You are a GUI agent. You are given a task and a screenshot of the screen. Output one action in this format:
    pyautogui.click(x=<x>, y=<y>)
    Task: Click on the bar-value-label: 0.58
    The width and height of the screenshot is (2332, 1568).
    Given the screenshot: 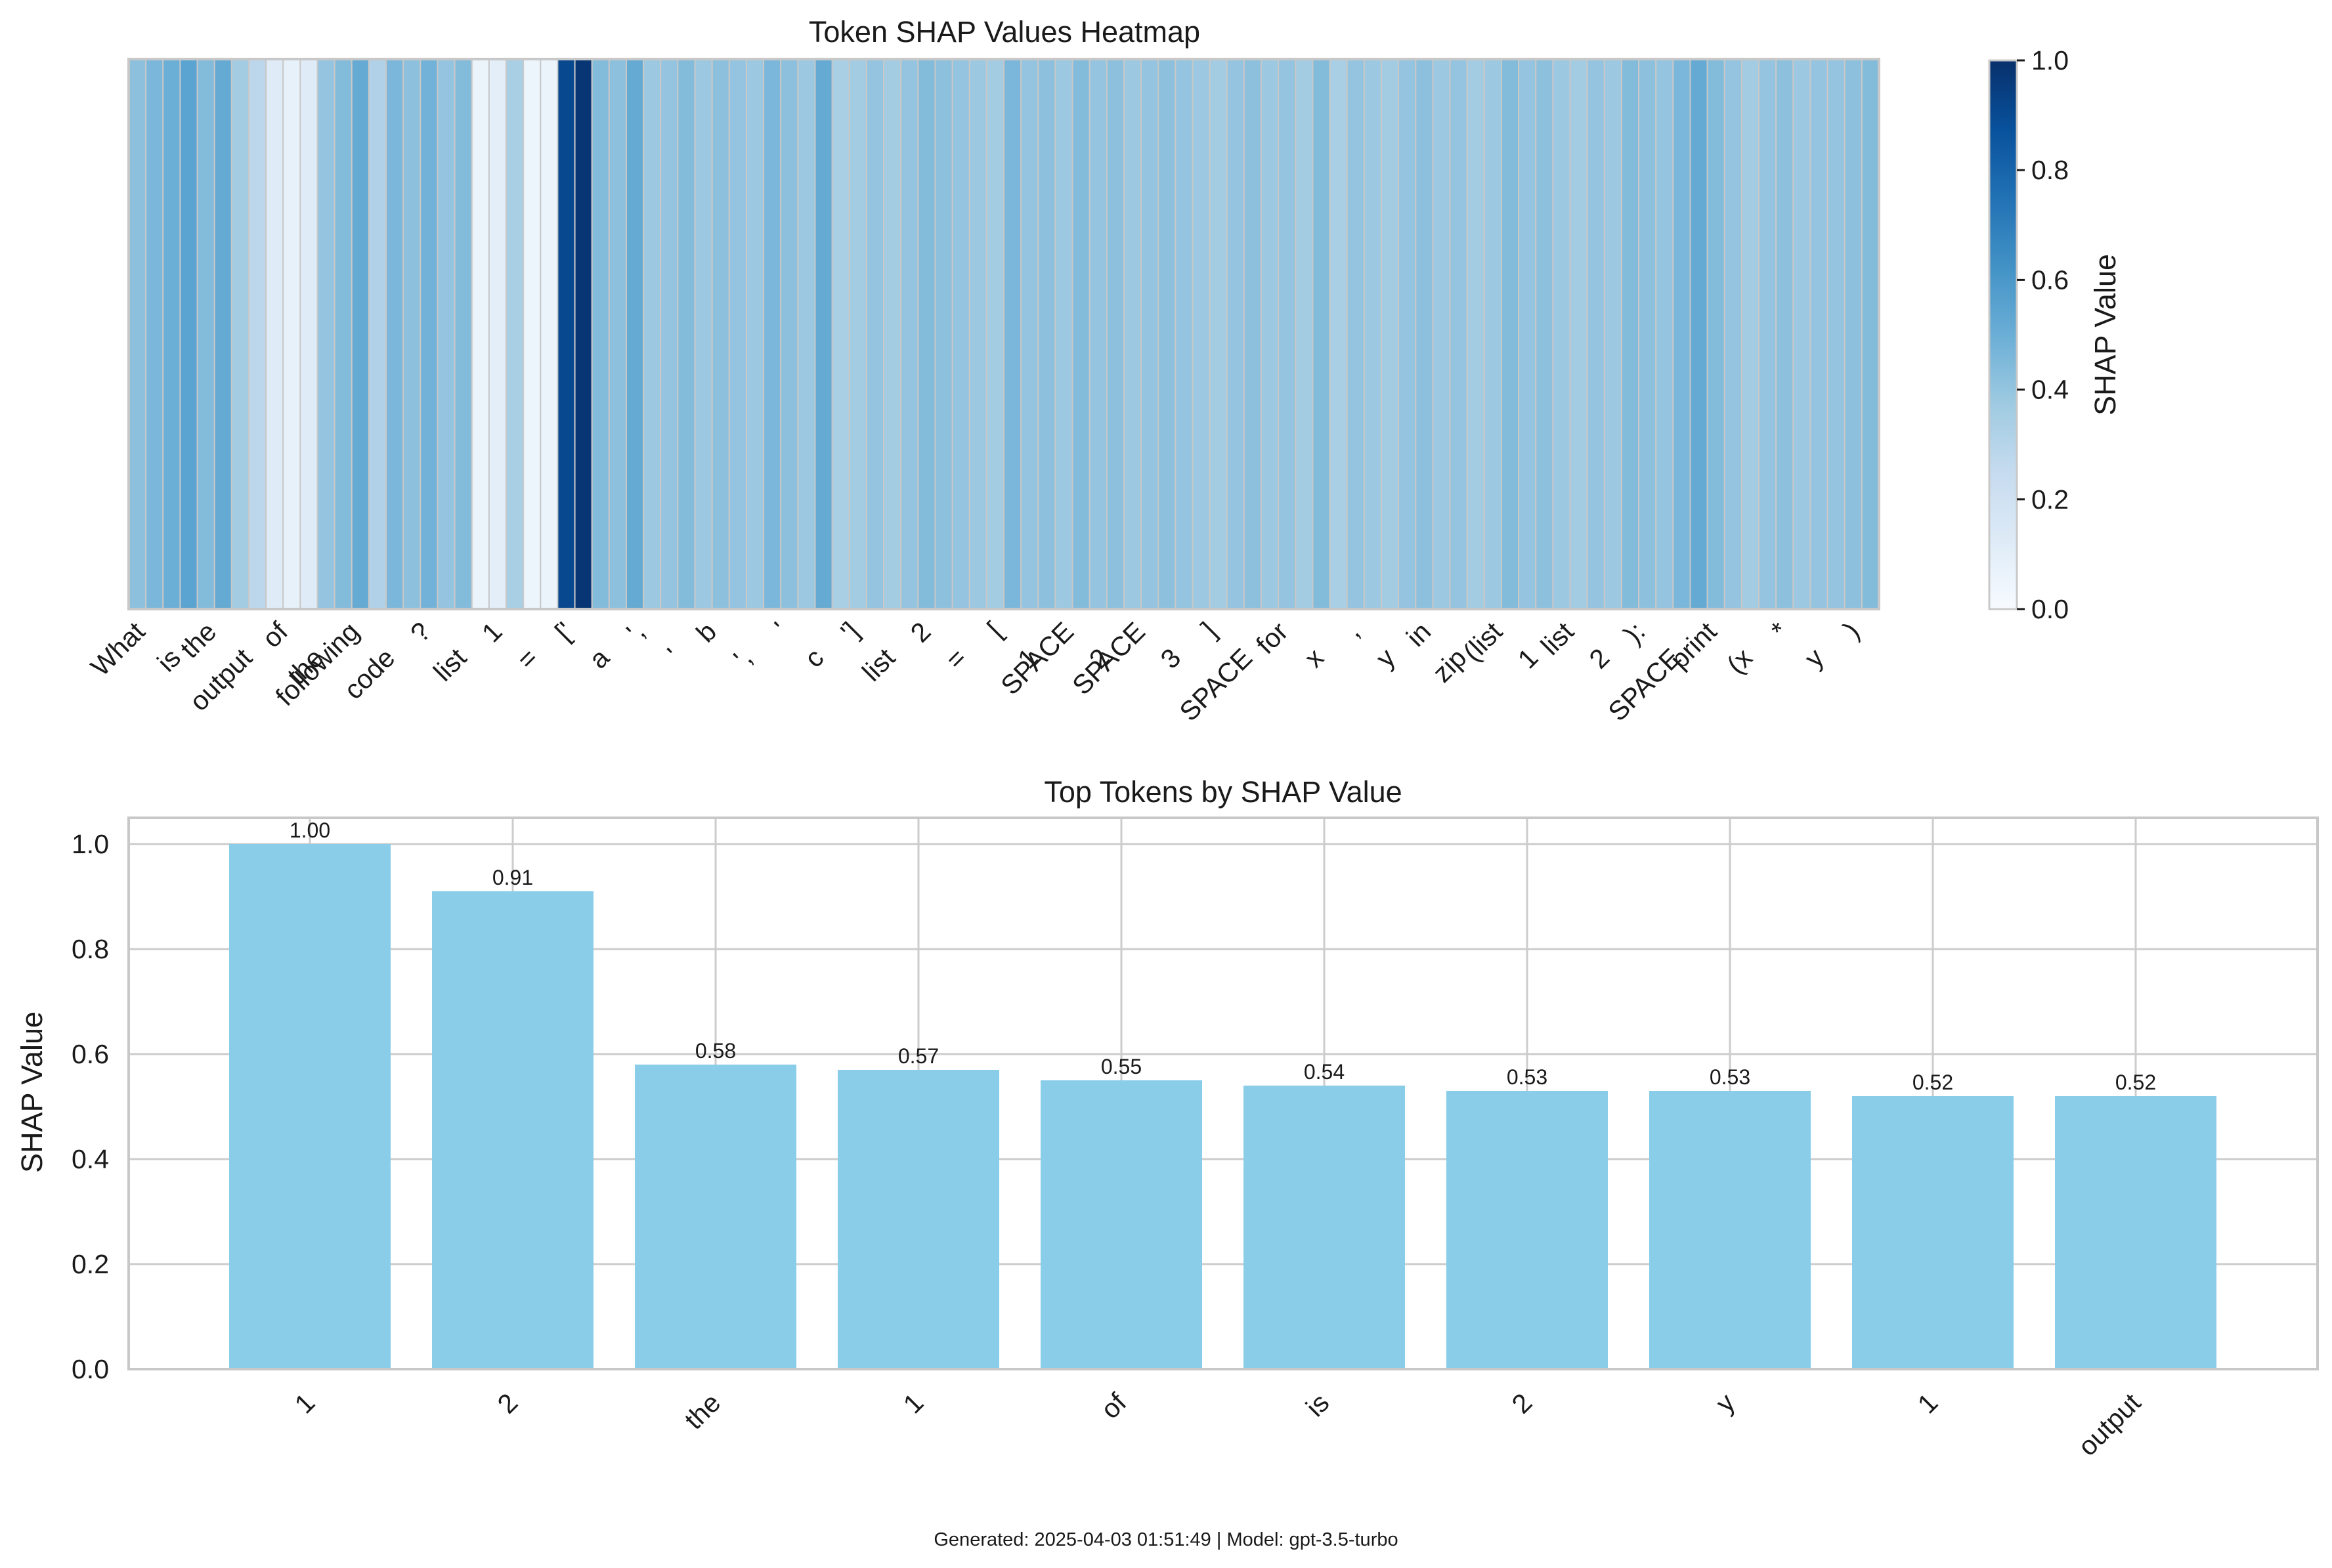 What is the action you would take?
    pyautogui.click(x=715, y=1051)
    